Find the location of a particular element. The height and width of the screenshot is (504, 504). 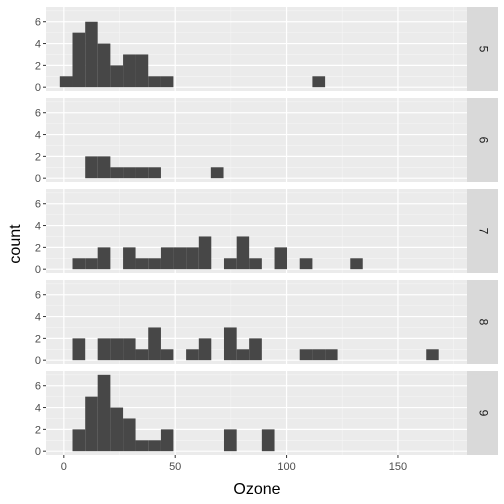

facet-strip-label: 5 is located at coordinates (483, 49).